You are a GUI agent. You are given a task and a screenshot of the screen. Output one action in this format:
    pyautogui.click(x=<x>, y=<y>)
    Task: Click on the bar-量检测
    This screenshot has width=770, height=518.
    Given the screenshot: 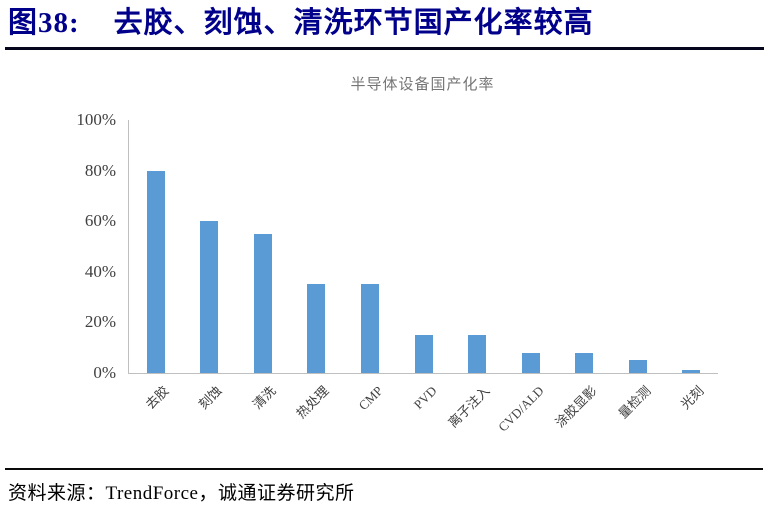 What is the action you would take?
    pyautogui.click(x=637, y=366)
    